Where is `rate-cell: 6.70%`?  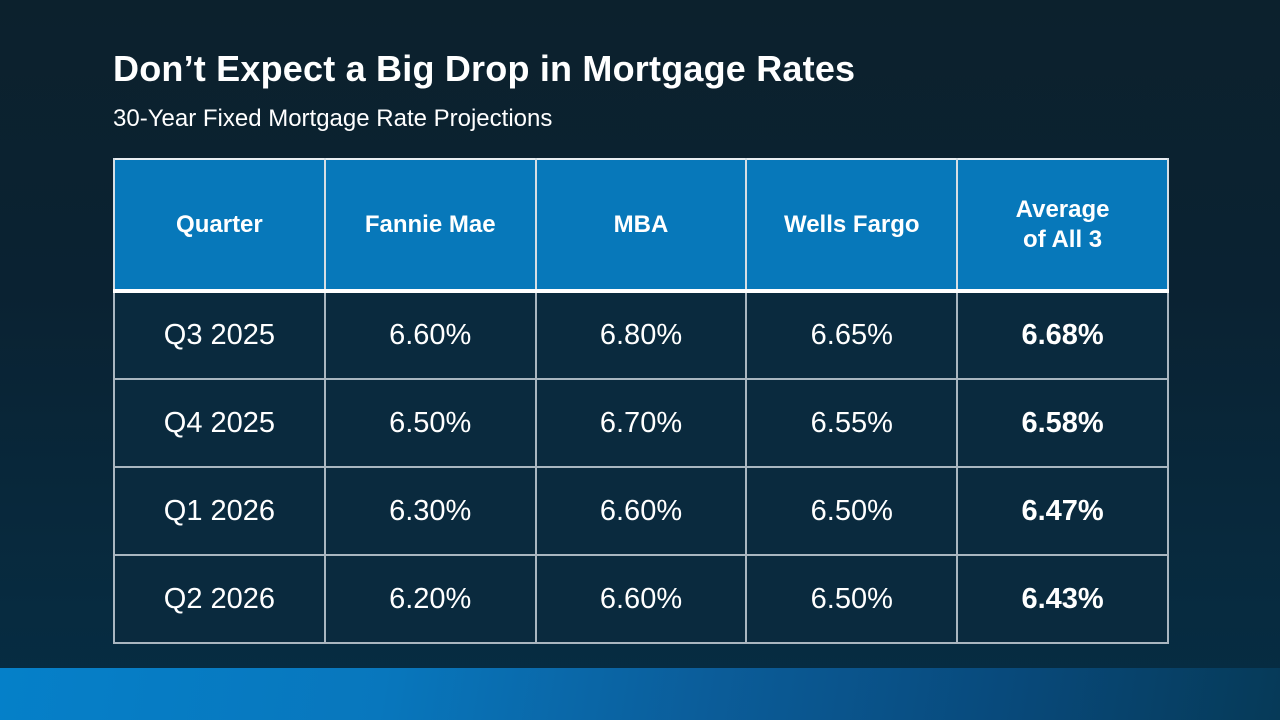
rate-cell: 6.70% is located at coordinates (641, 423).